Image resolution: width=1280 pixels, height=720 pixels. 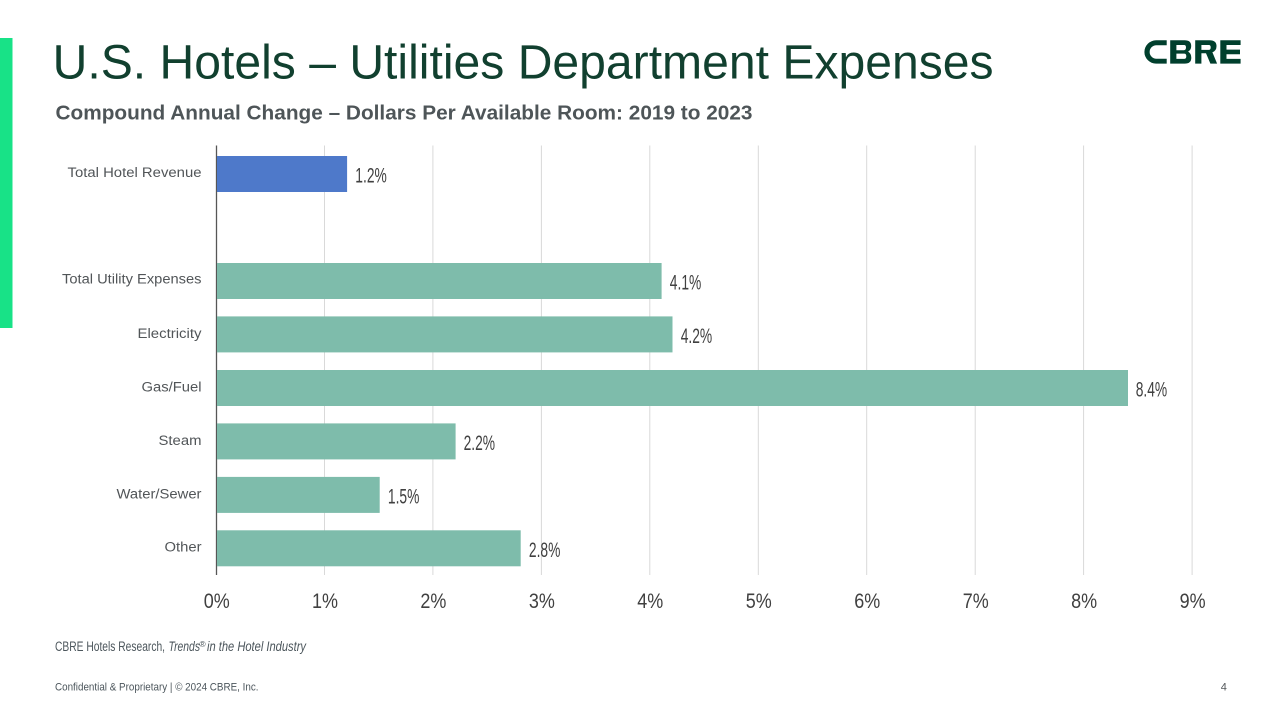 I want to click on svg-text: Electricity, so click(x=170, y=333).